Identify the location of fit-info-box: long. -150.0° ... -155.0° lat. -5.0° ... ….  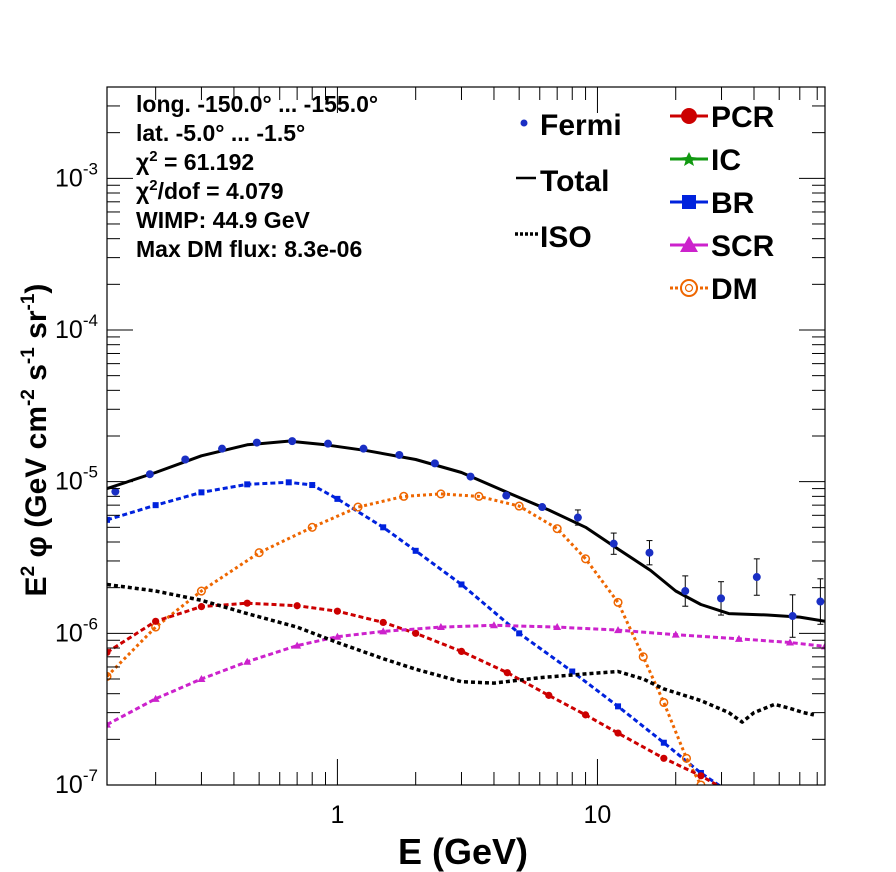
(257, 176).